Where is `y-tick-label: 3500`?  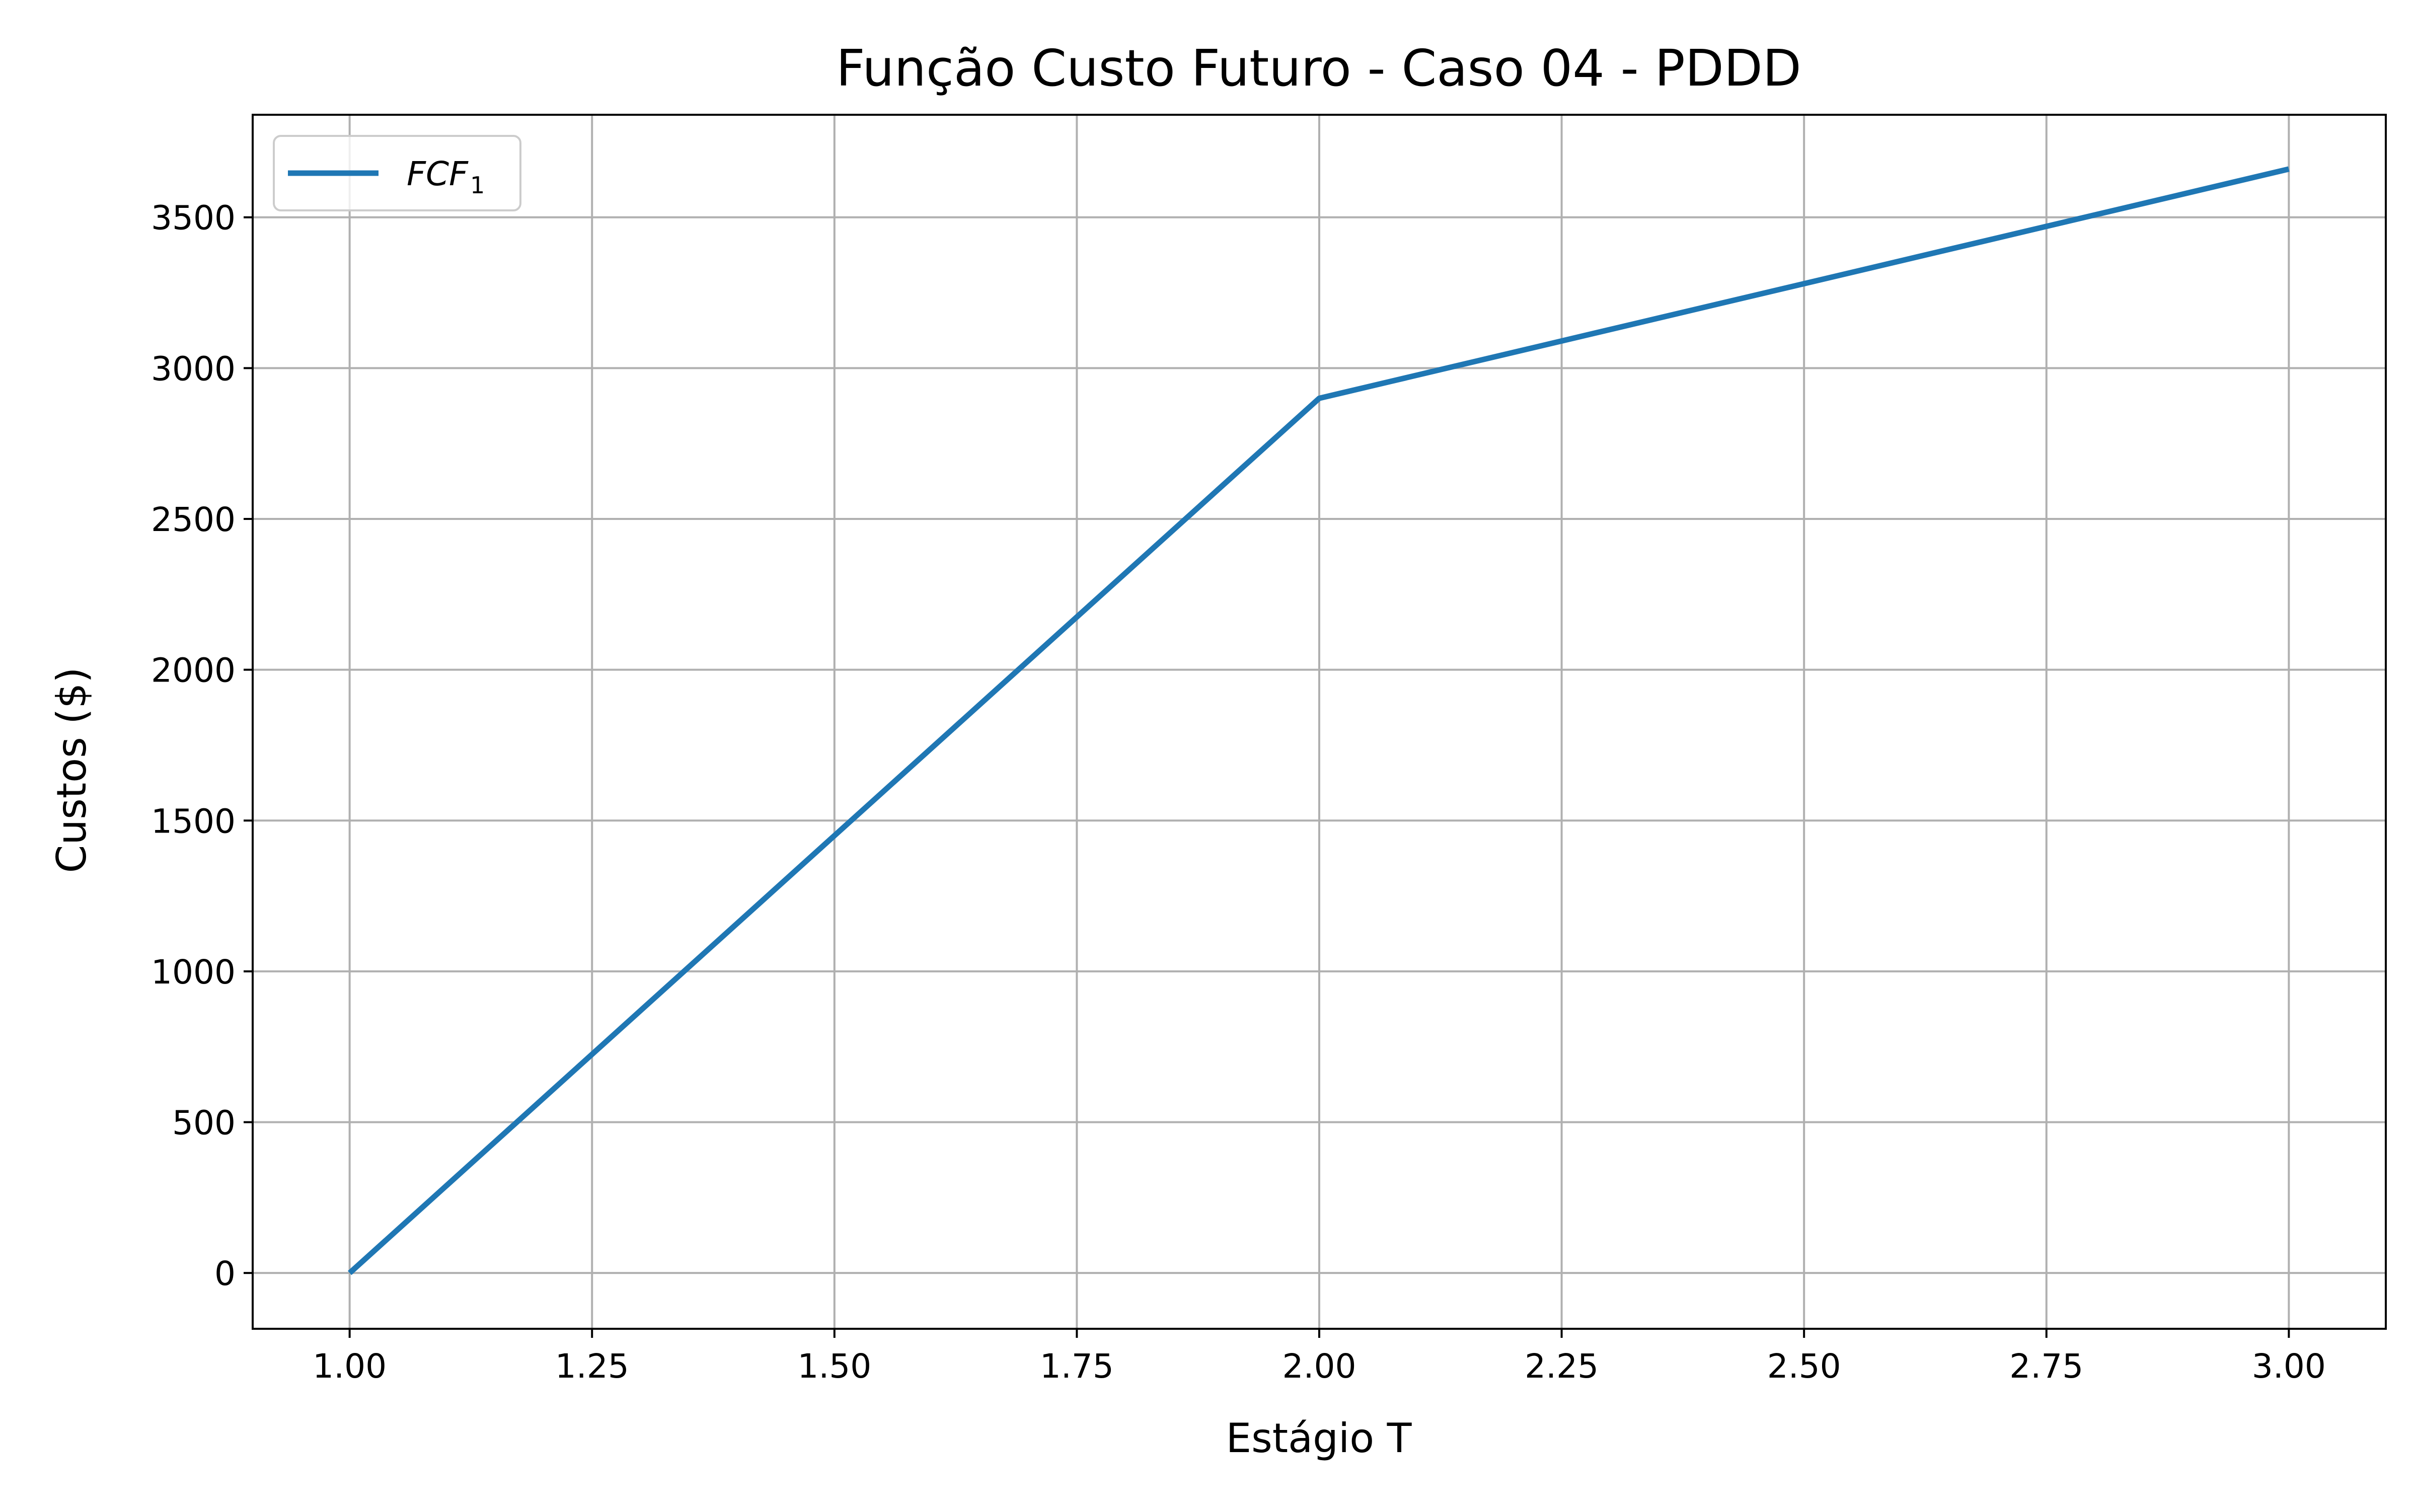
y-tick-label: 3500 is located at coordinates (193, 218).